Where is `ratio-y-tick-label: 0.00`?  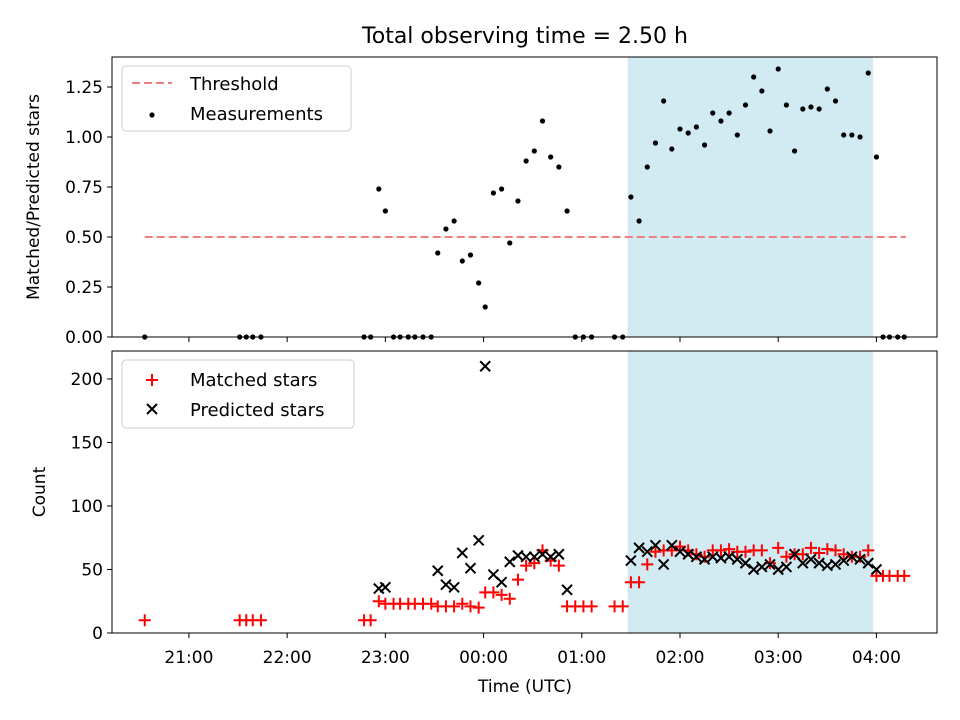
ratio-y-tick-label: 0.00 is located at coordinates (84, 338).